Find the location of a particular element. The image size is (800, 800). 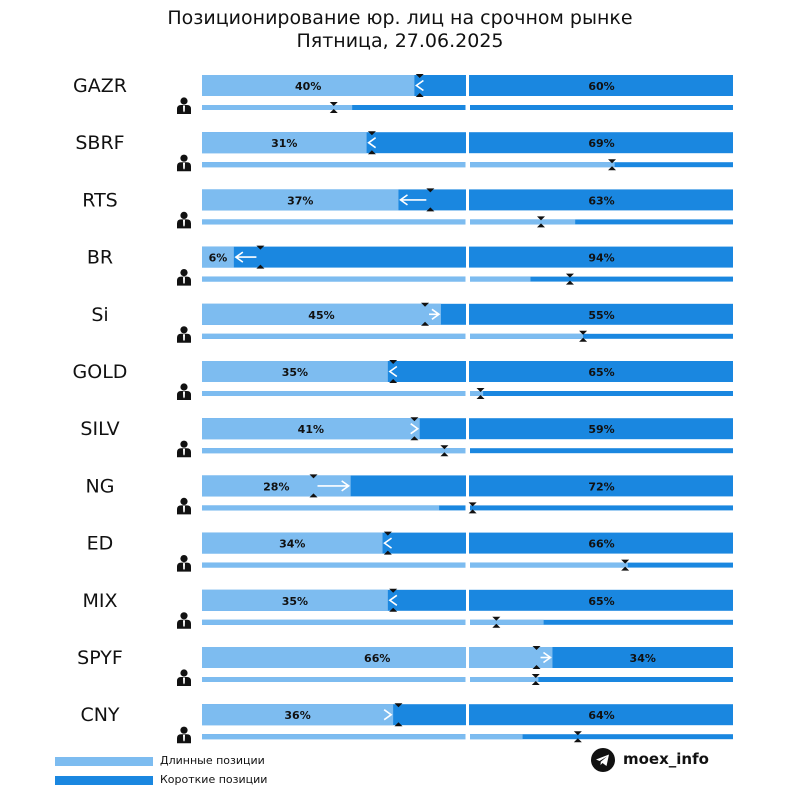

ticker-label: GAZR is located at coordinates (100, 86).